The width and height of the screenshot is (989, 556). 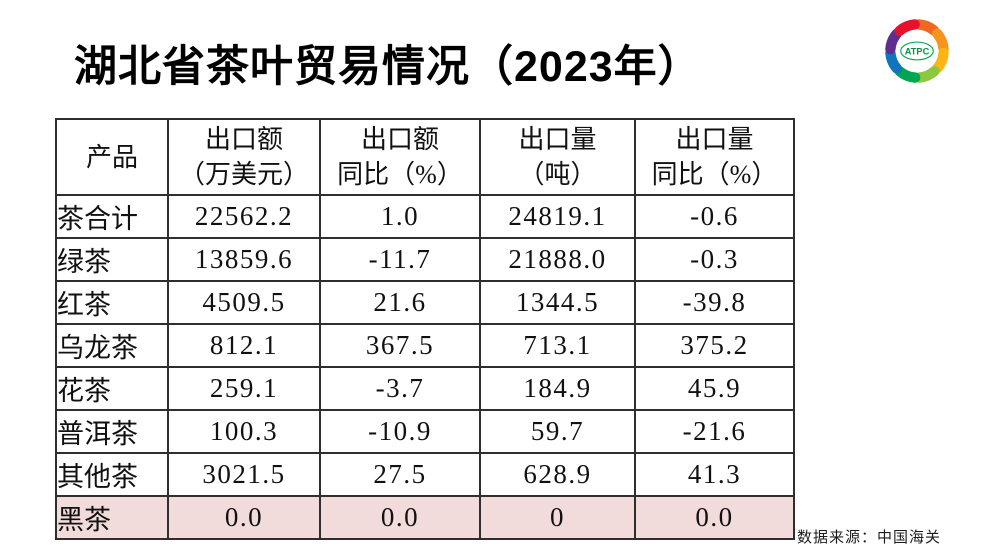 What do you see at coordinates (714, 388) in the screenshot?
I see `table-cell: 45.9` at bounding box center [714, 388].